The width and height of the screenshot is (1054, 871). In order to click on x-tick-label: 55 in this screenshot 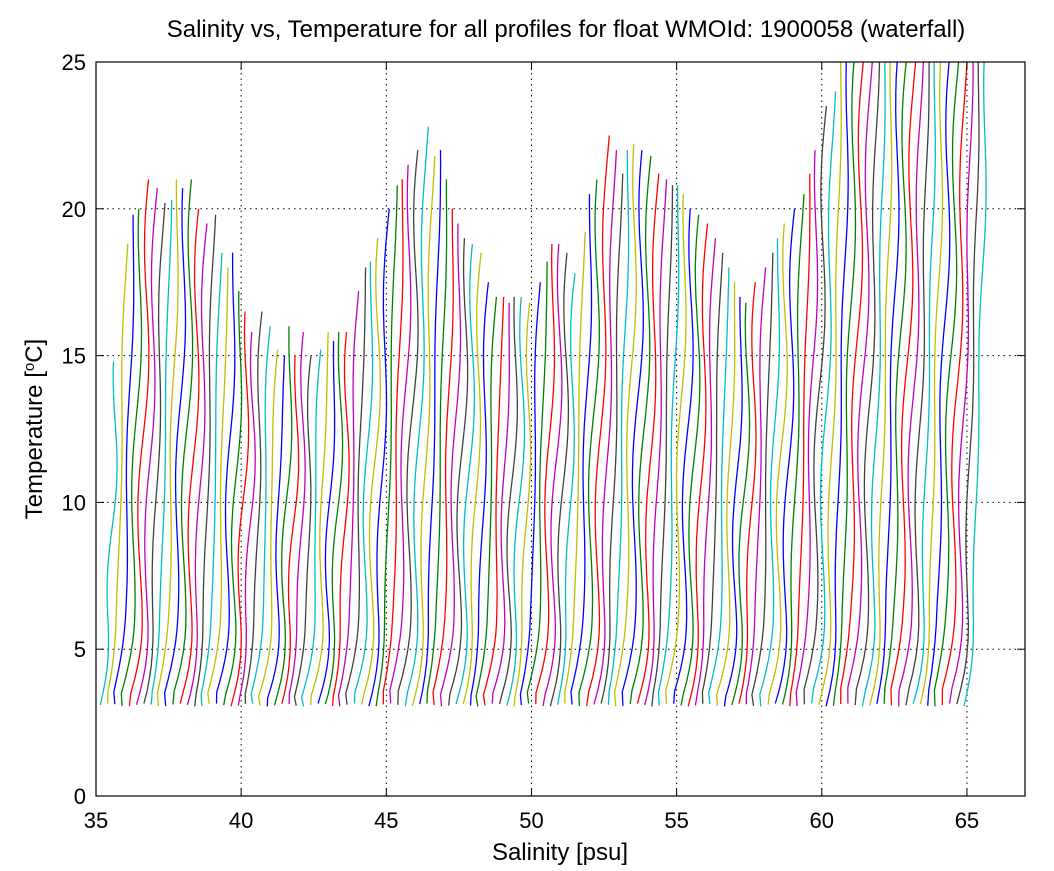, I will do `click(676, 820)`.